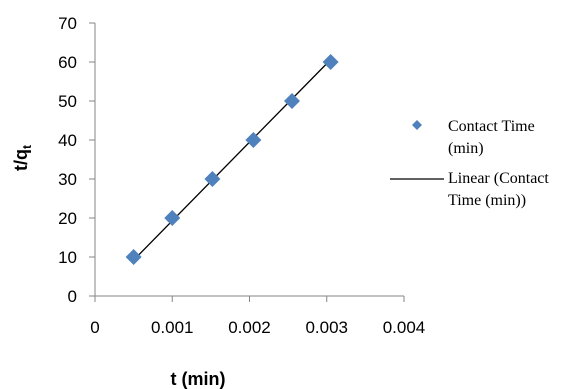 This screenshot has width=584, height=389. What do you see at coordinates (172, 327) in the screenshot?
I see `x-tick-label: 0.001` at bounding box center [172, 327].